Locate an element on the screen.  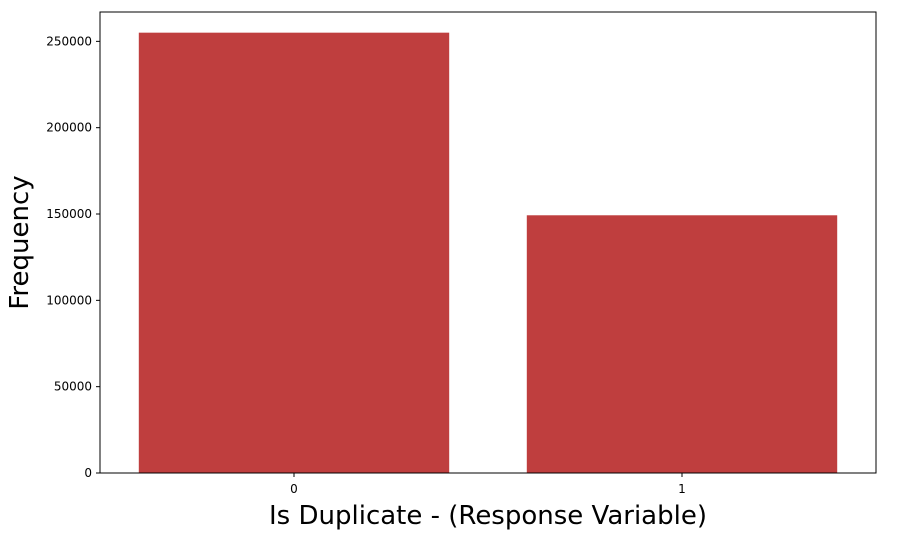
x-axis-label: Is Duplicate - (Response Variable) is located at coordinates (488, 516).